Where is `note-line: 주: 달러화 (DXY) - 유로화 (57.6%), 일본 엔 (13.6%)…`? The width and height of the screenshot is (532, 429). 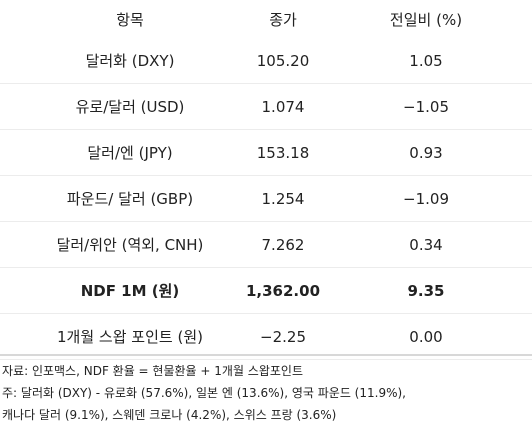
note-line: 주: 달러화 (DXY) - 유로화 (57.6%), 일본 엔 (13.6%)… is located at coordinates (204, 393).